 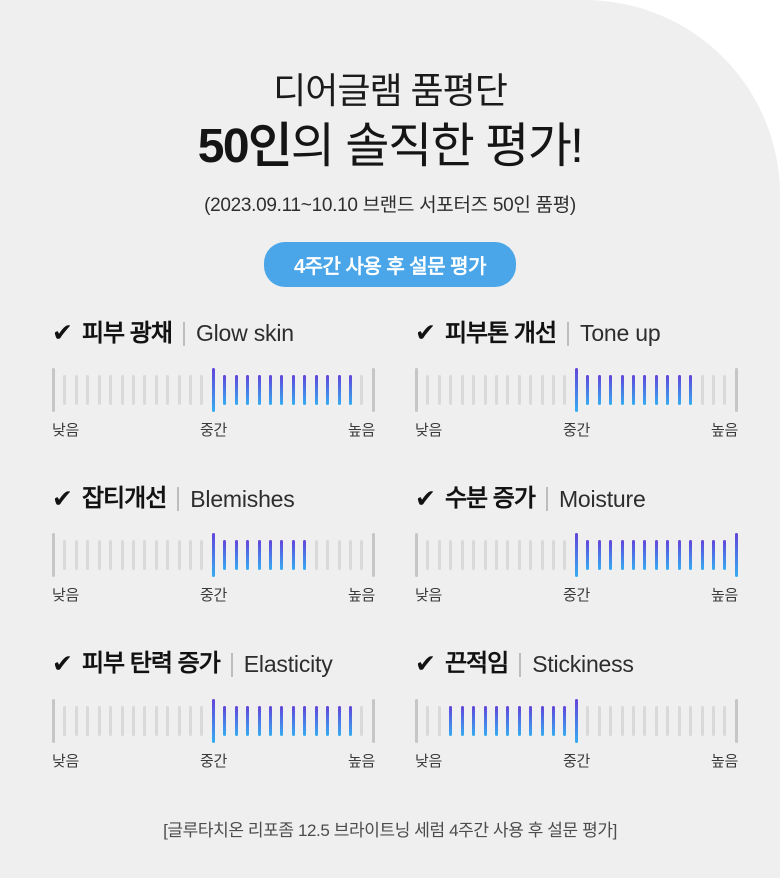 What do you see at coordinates (213, 333) in the screenshot?
I see `rating-section-header: ✔ 피부 광채 Glow skin` at bounding box center [213, 333].